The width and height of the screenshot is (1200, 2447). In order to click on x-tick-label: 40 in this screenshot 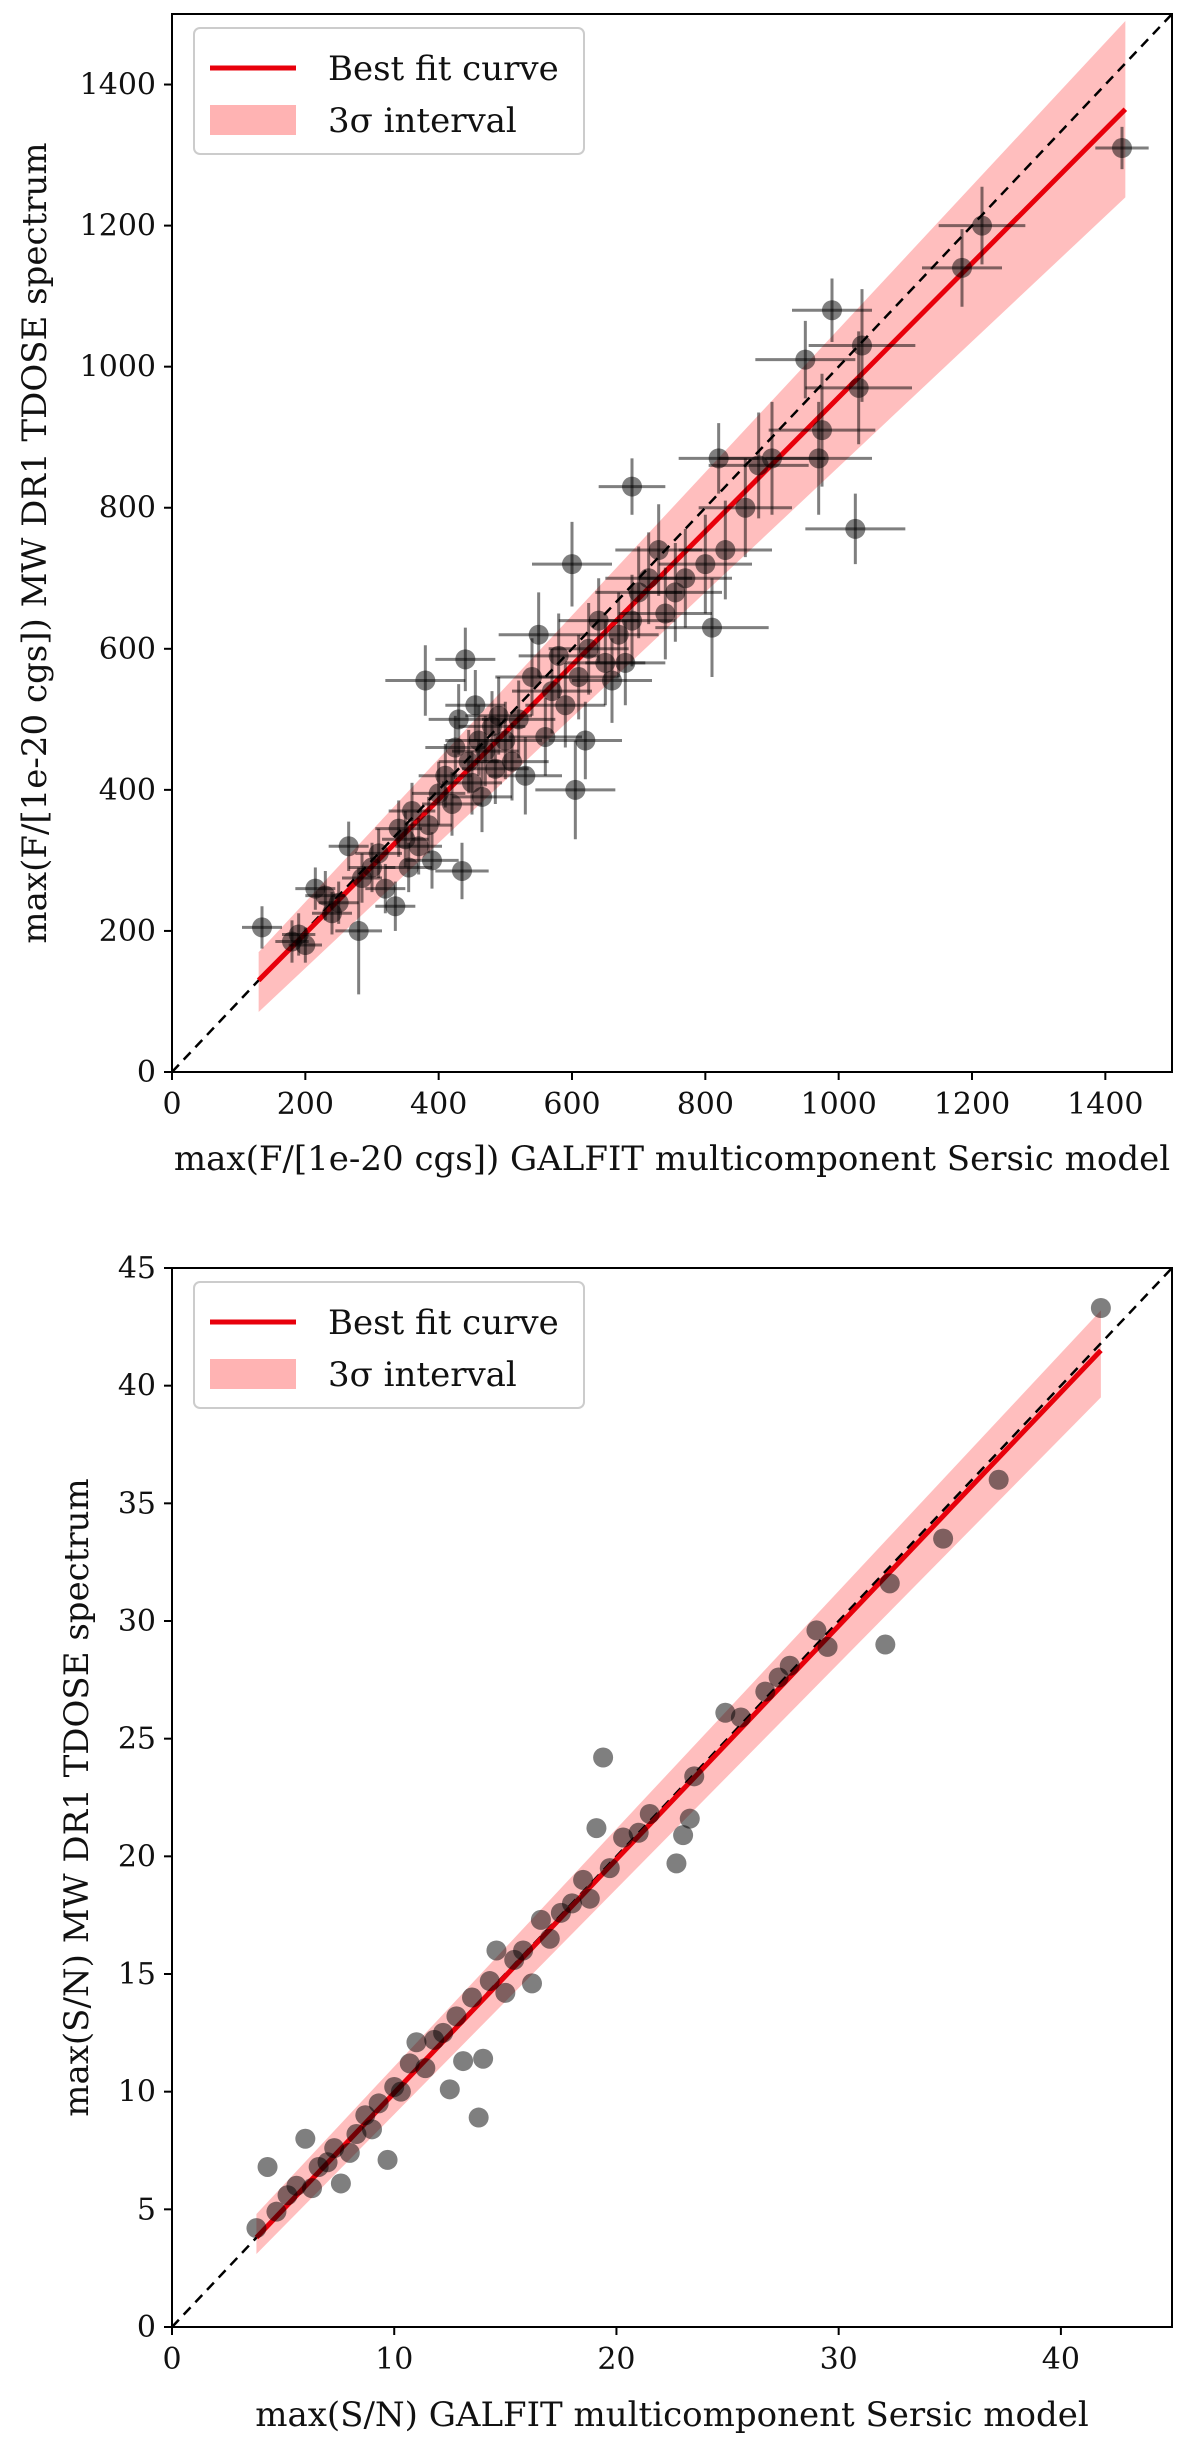, I will do `click(1061, 2359)`.